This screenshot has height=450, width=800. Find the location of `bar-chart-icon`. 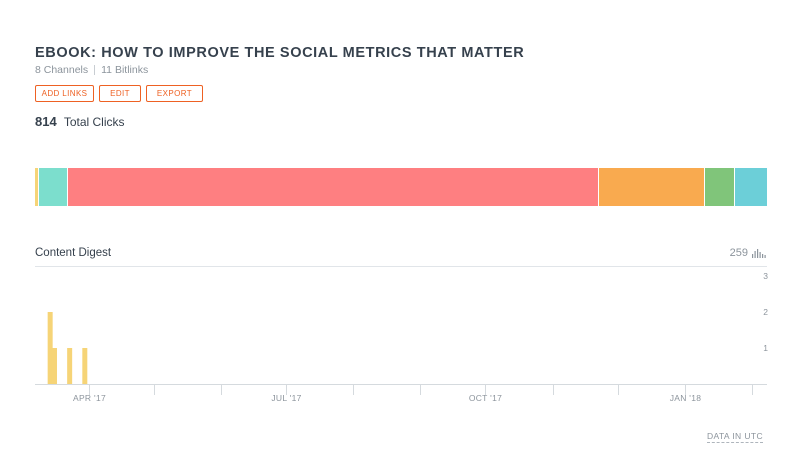

bar-chart-icon is located at coordinates (759, 253).